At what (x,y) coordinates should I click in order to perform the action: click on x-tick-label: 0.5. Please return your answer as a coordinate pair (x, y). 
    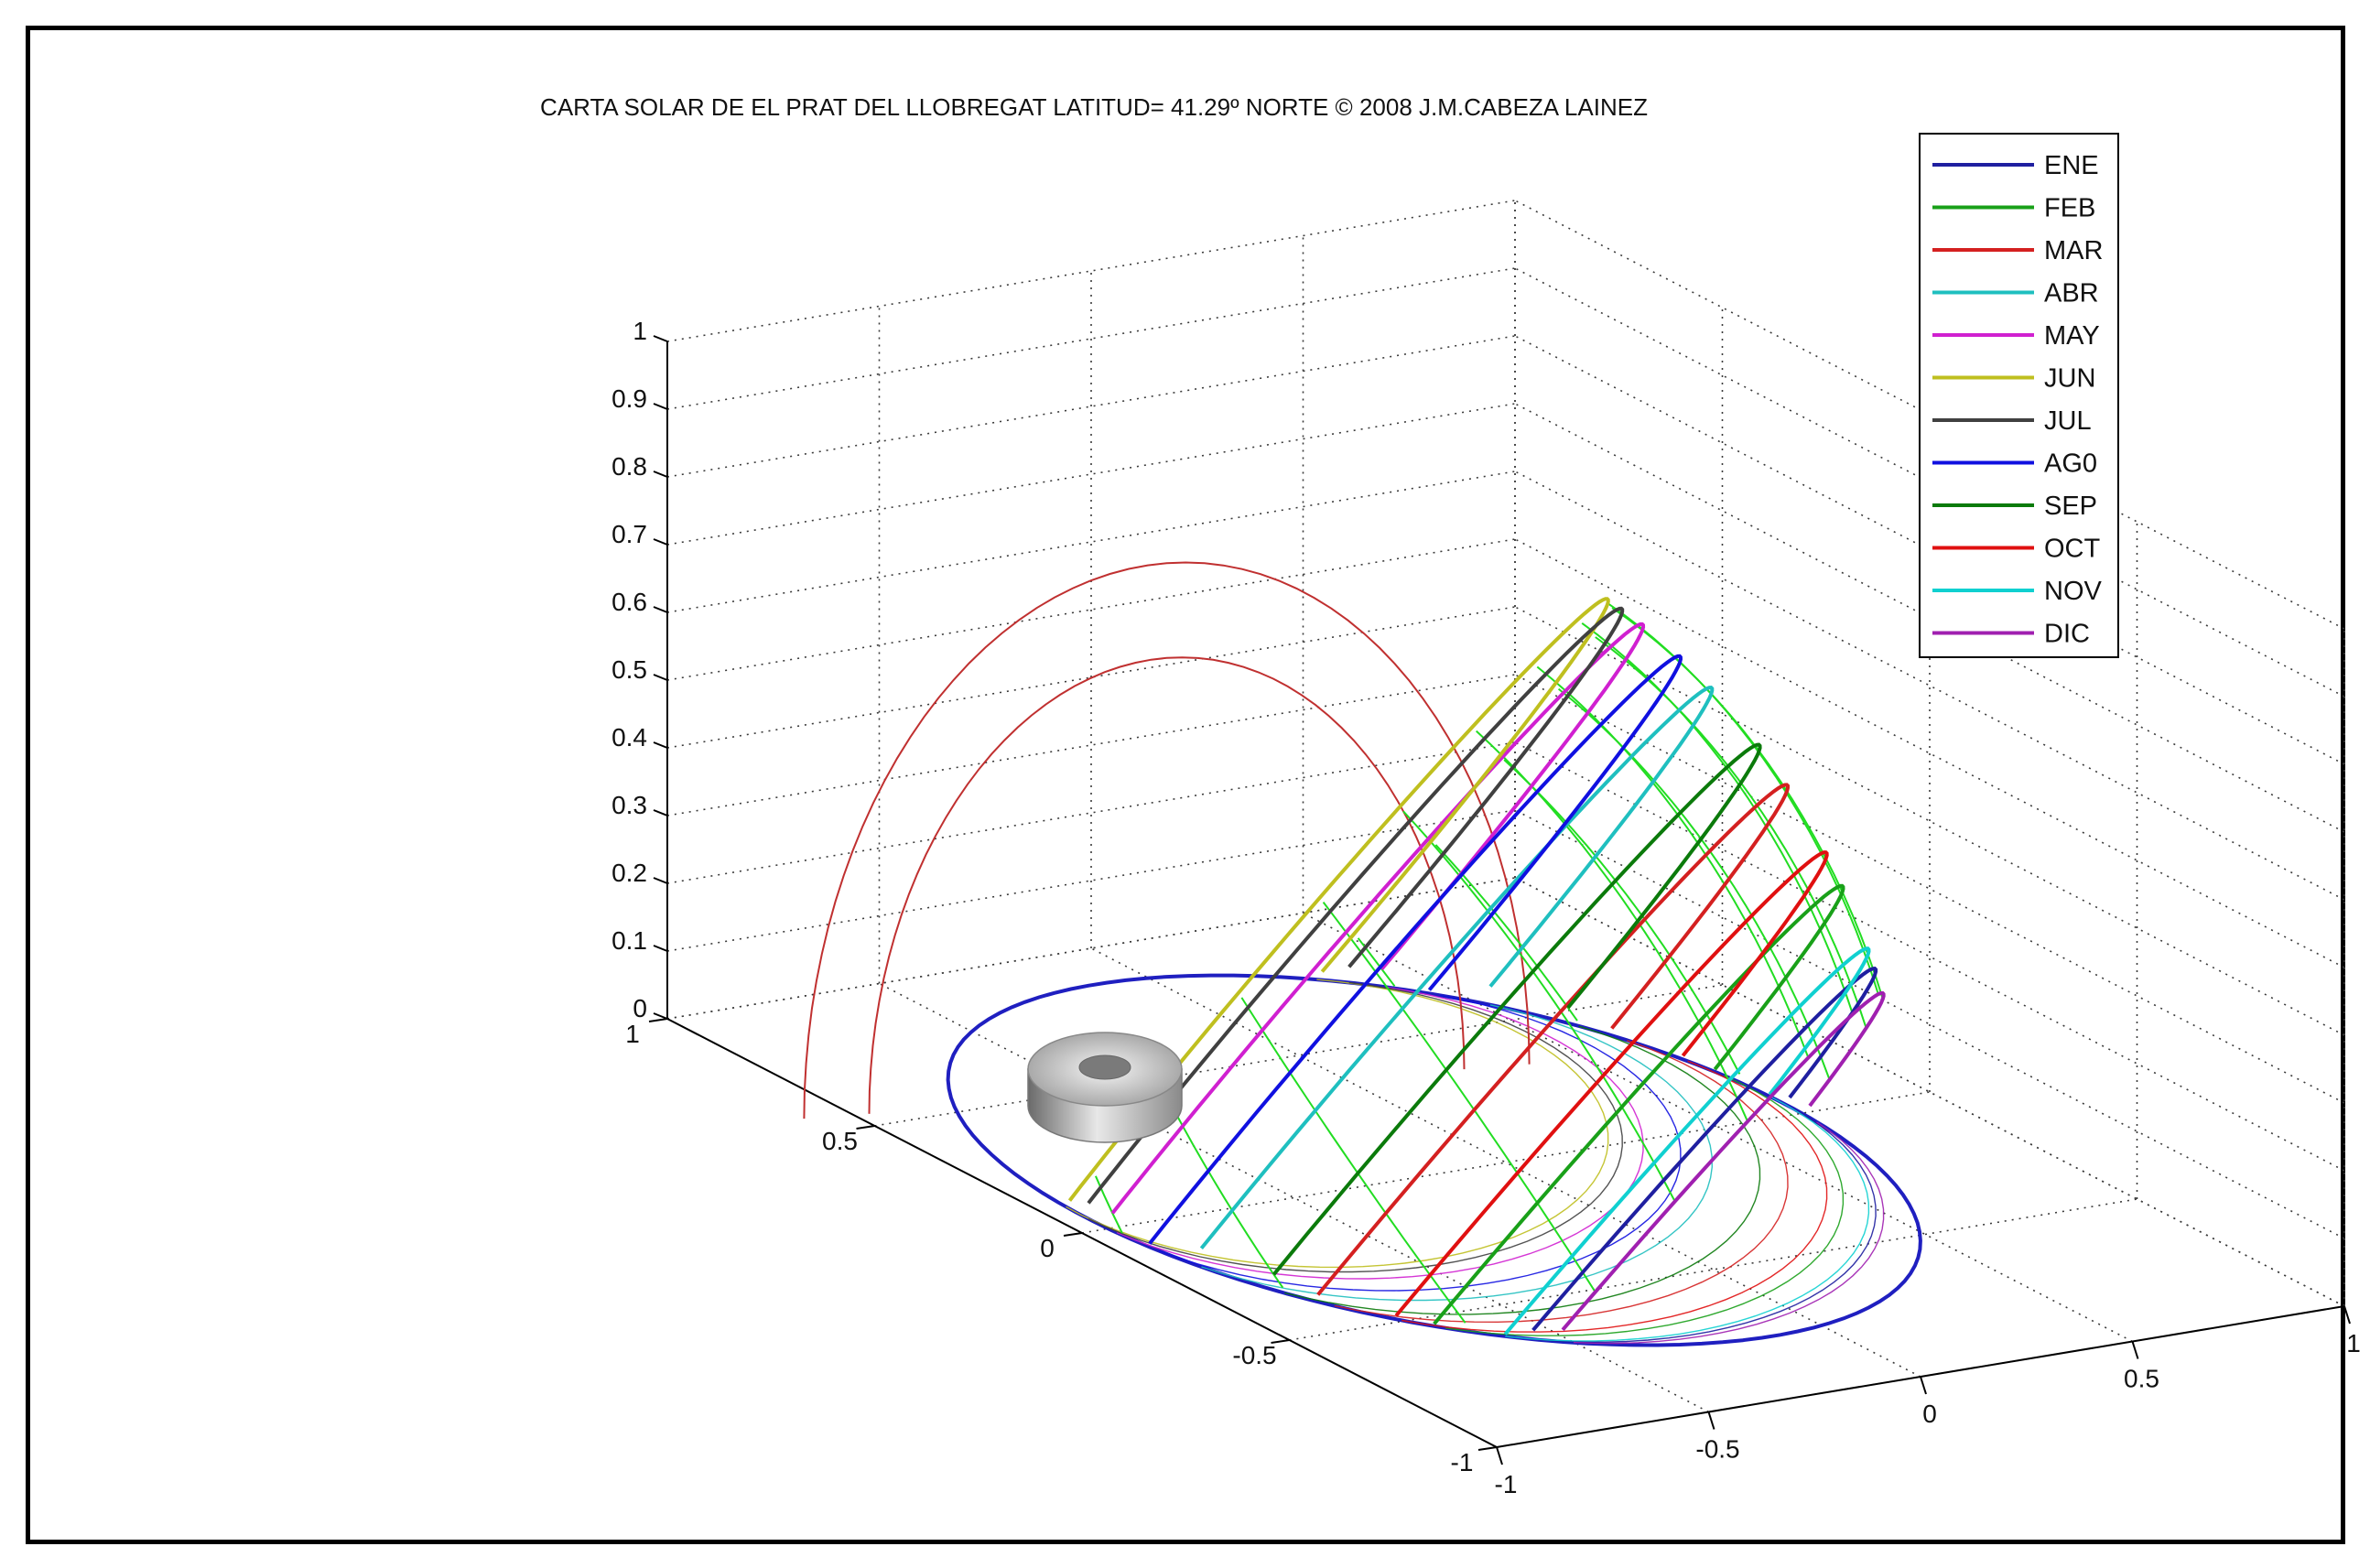
    Looking at the image, I should click on (2141, 1379).